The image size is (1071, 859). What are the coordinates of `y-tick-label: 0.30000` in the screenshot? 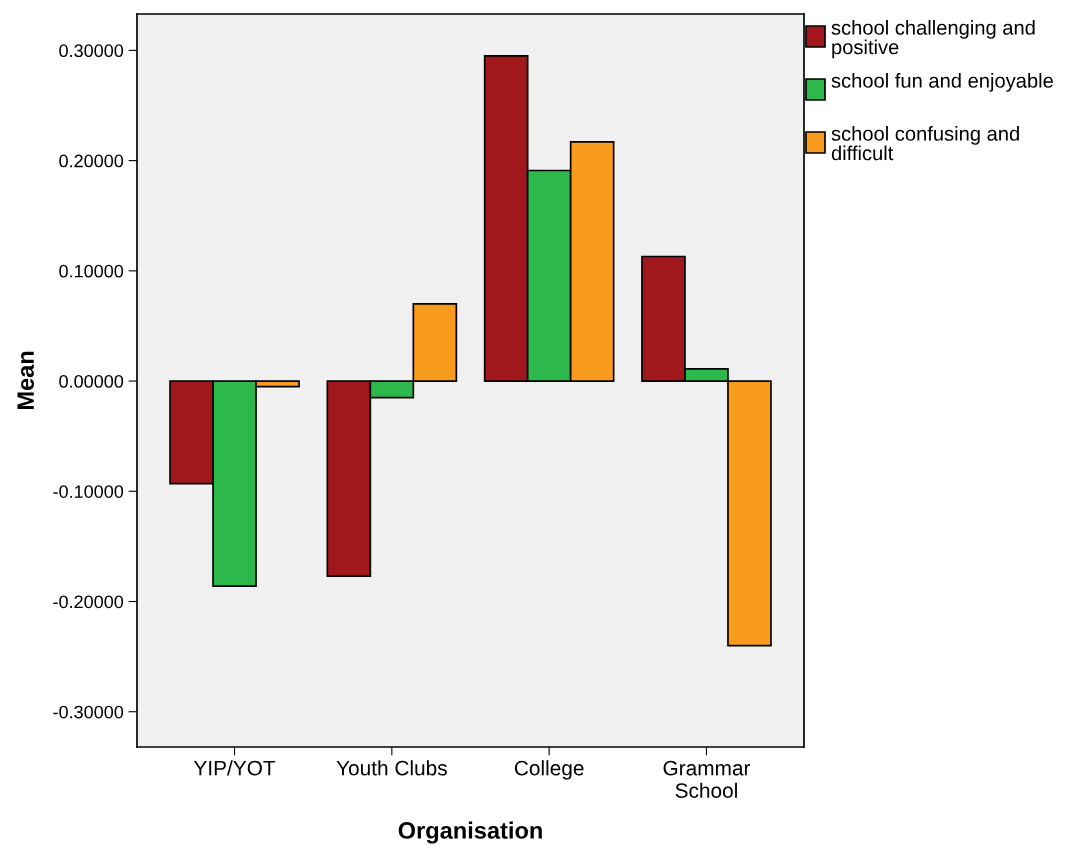 It's located at (91, 51).